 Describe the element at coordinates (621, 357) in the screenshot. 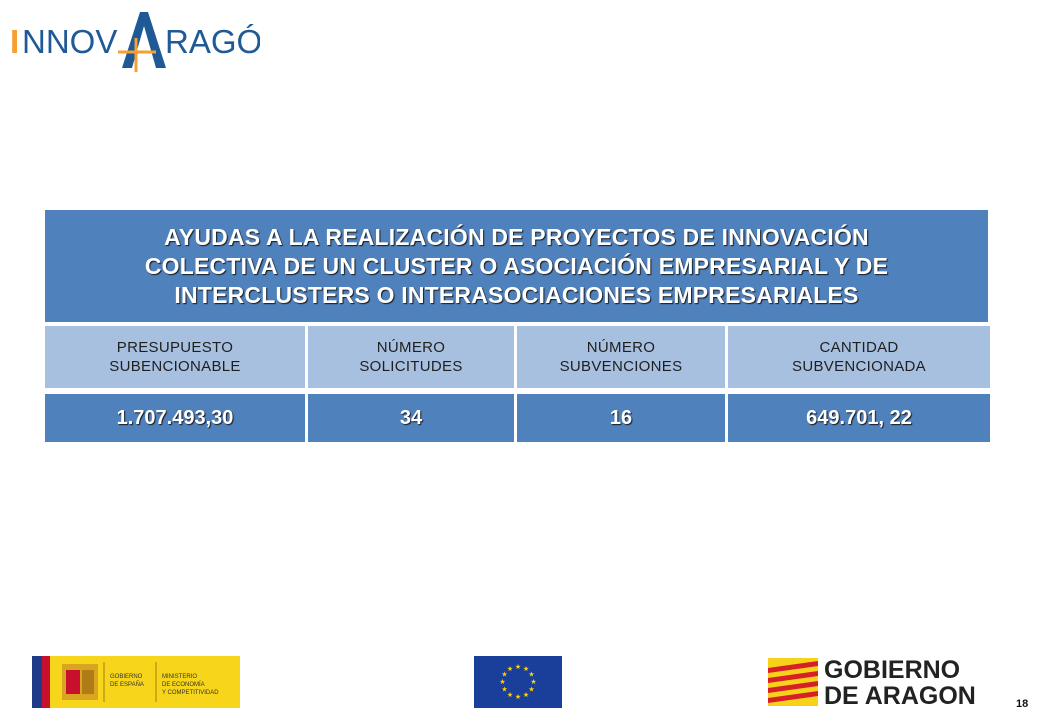

I see `header-subvenciones: NÚMERO SUBVENCIONES` at that location.